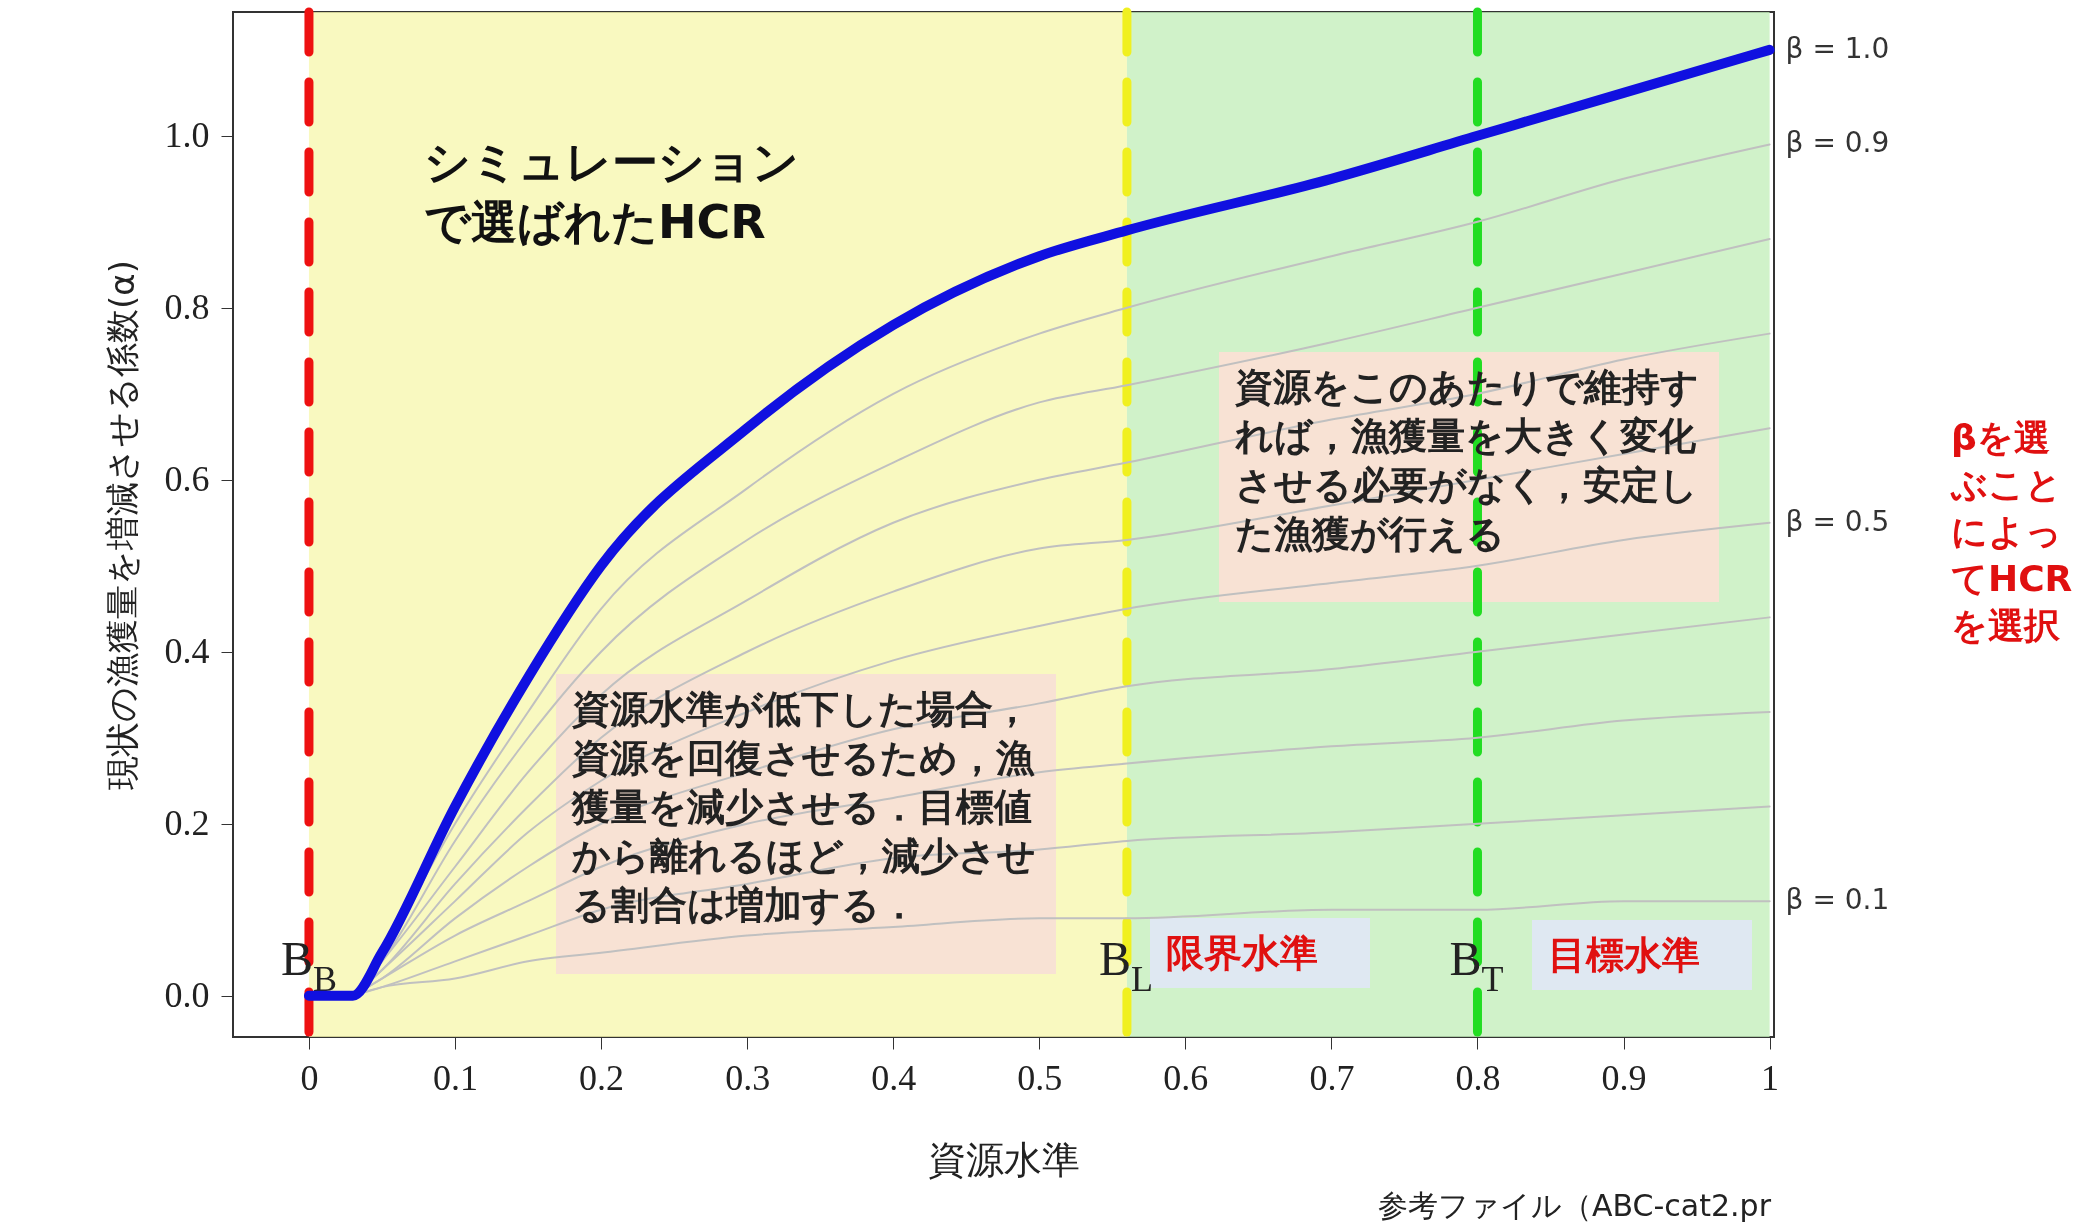  Describe the element at coordinates (1624, 955) in the screenshot. I see `annotation: 目標水準` at that location.